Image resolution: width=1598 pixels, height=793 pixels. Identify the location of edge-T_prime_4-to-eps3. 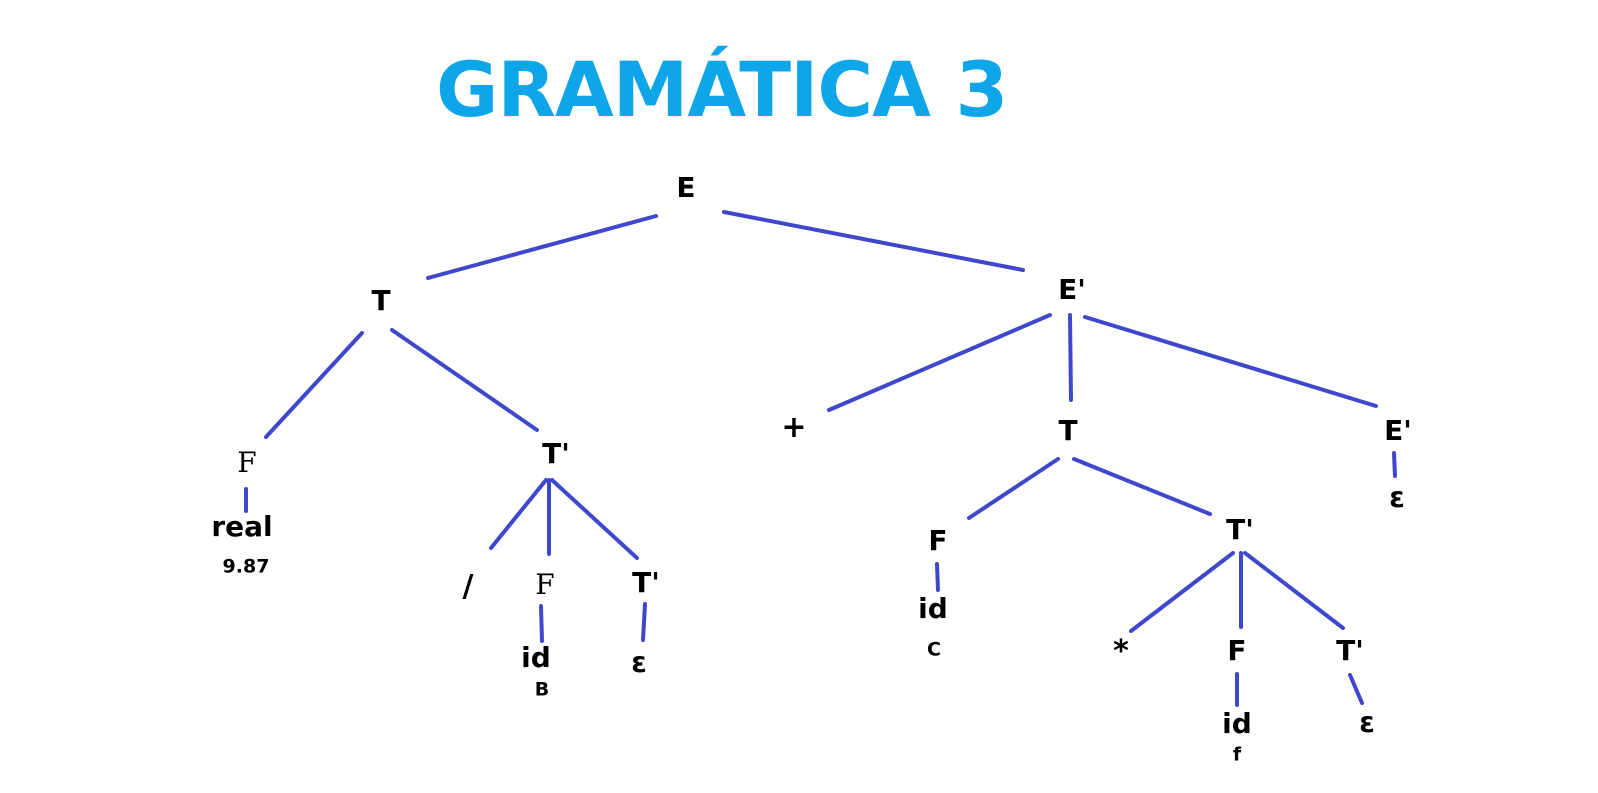
(1356, 689).